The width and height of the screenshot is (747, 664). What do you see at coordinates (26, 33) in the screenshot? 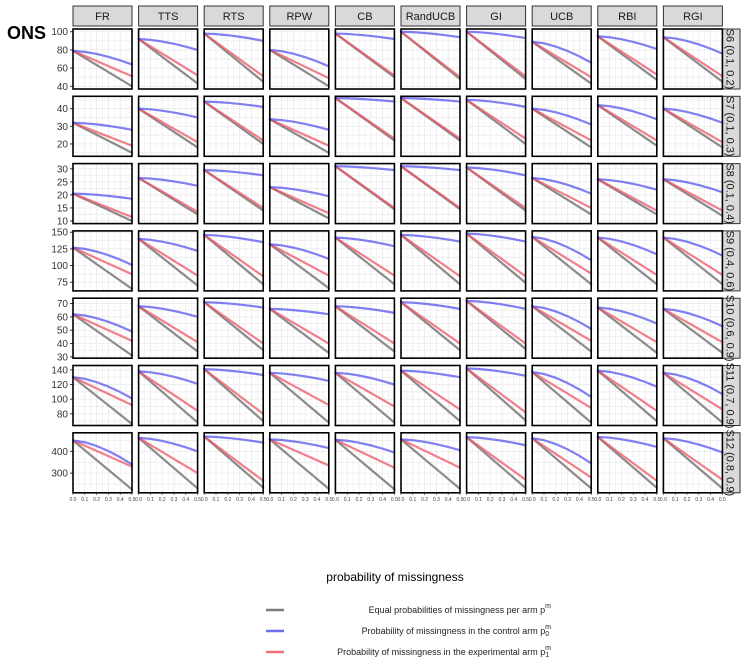
I see `chart-title: ONS` at bounding box center [26, 33].